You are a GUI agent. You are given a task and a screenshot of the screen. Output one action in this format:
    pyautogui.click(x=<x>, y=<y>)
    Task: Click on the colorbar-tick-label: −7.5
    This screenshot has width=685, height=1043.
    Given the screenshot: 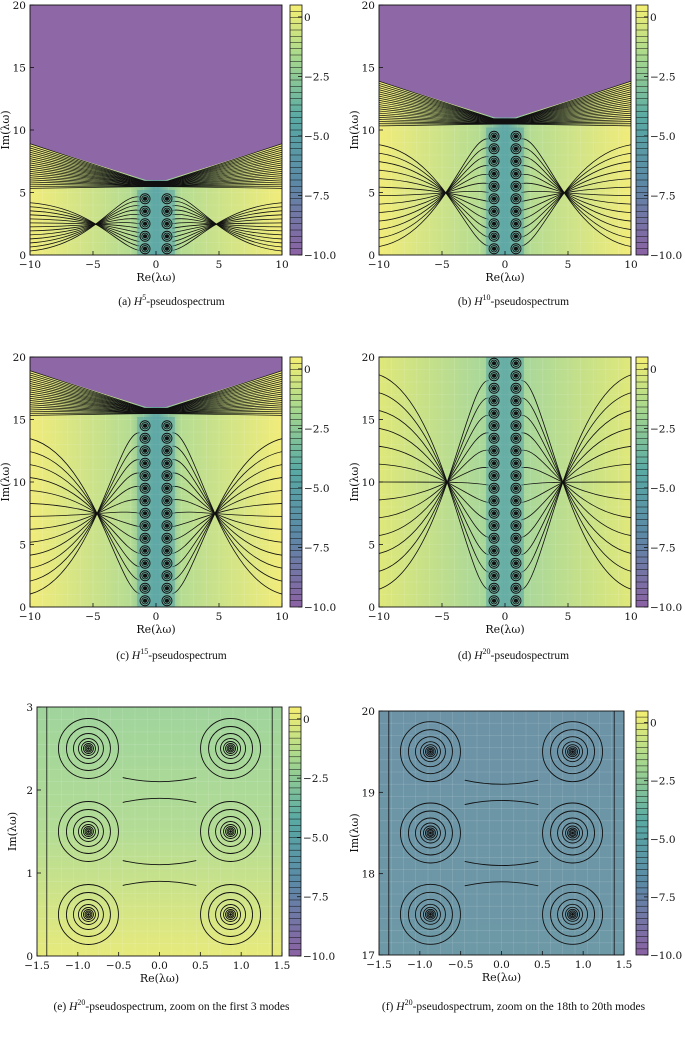 What is the action you would take?
    pyautogui.click(x=663, y=196)
    